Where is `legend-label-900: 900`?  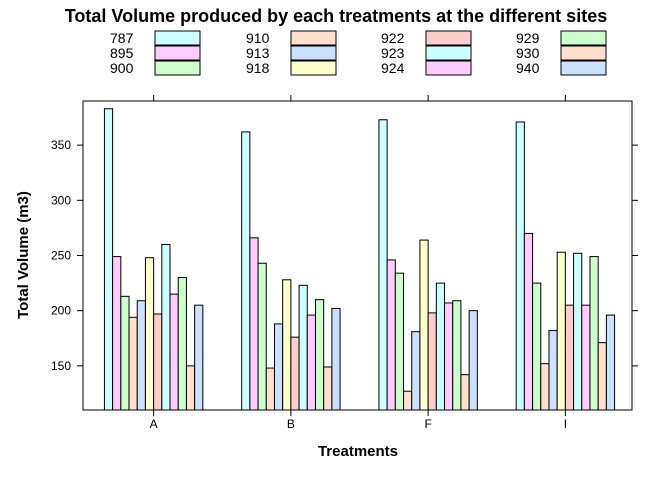
legend-label-900: 900 is located at coordinates (122, 68).